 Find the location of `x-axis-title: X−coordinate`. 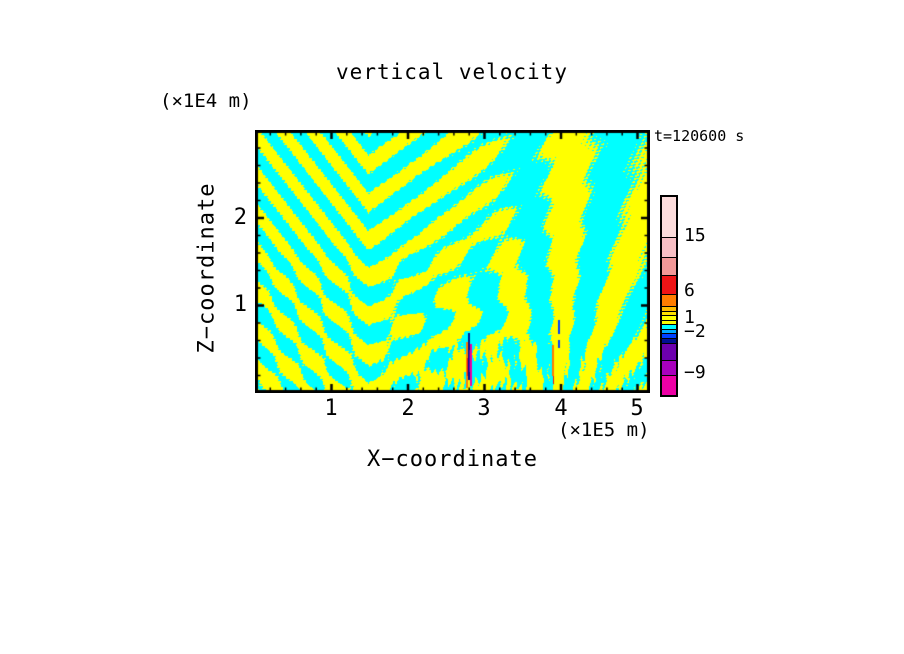

x-axis-title: X−coordinate is located at coordinates (452, 459).